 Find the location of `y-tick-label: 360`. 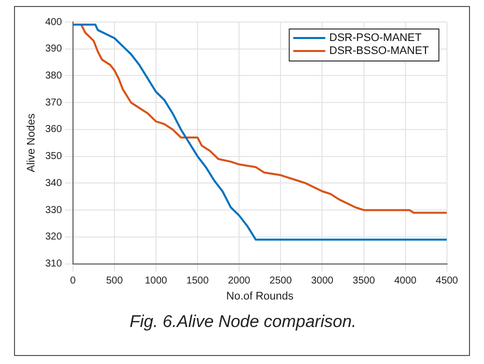

y-tick-label: 360 is located at coordinates (53, 130).